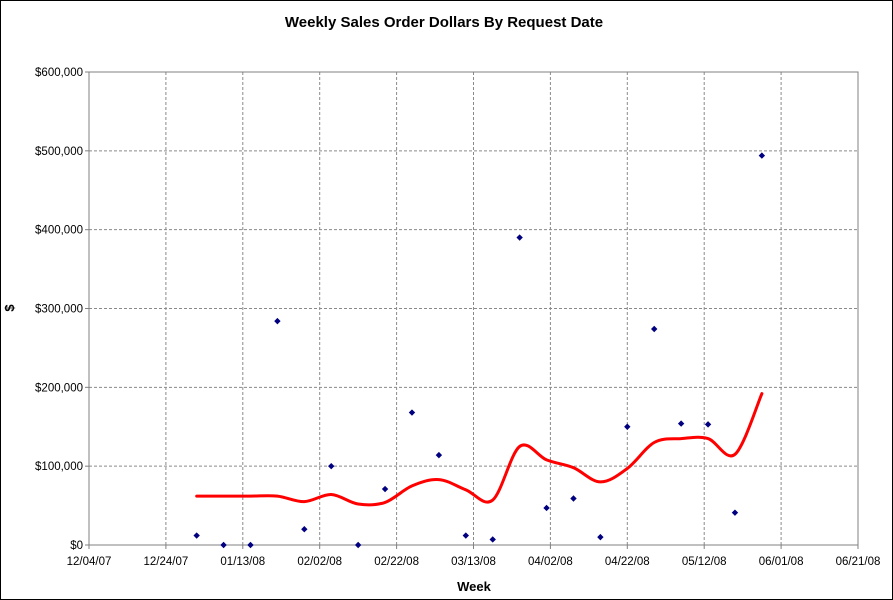  I want to click on x-tick-label: 04/22/08, so click(627, 562).